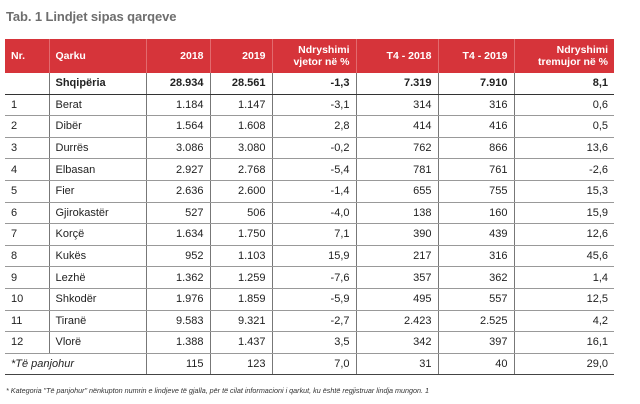  What do you see at coordinates (98, 105) in the screenshot?
I see `cell-qarku: Berat` at bounding box center [98, 105].